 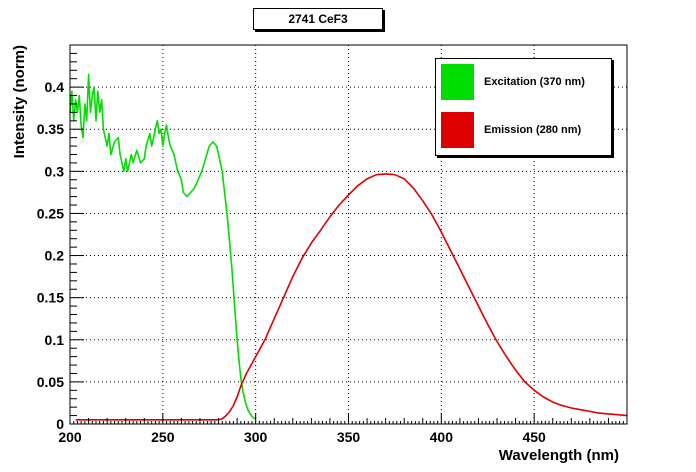 I want to click on x-tick-label: 350, so click(x=349, y=437).